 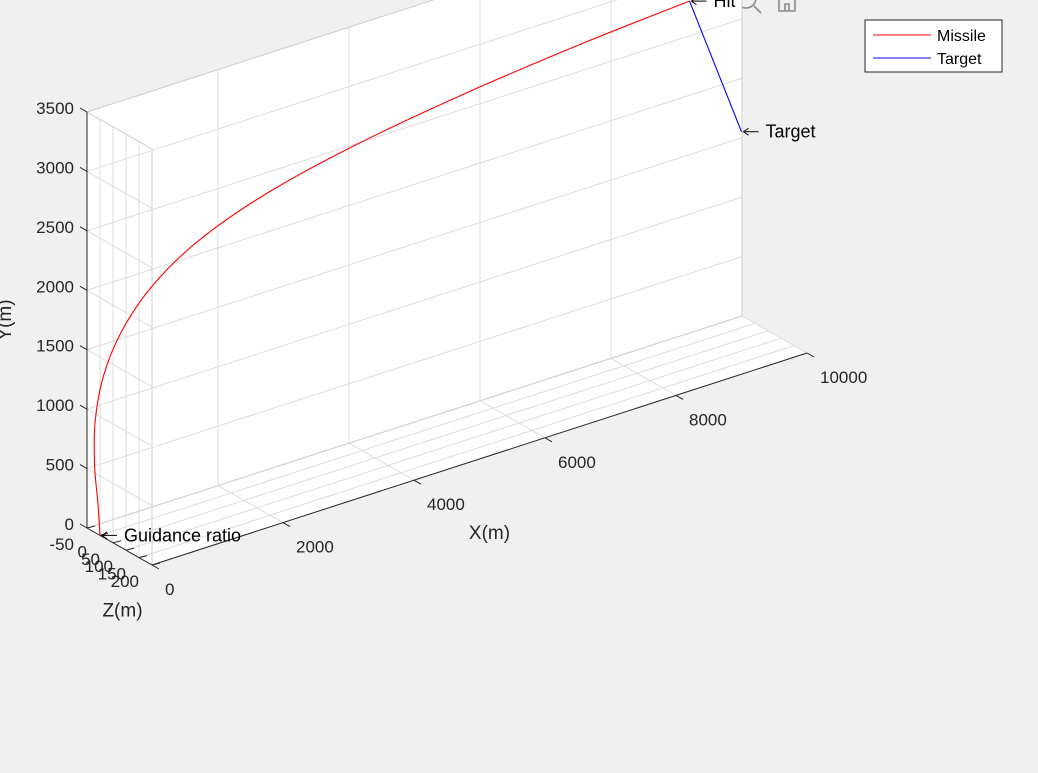 I want to click on series-line-target, so click(x=715, y=66).